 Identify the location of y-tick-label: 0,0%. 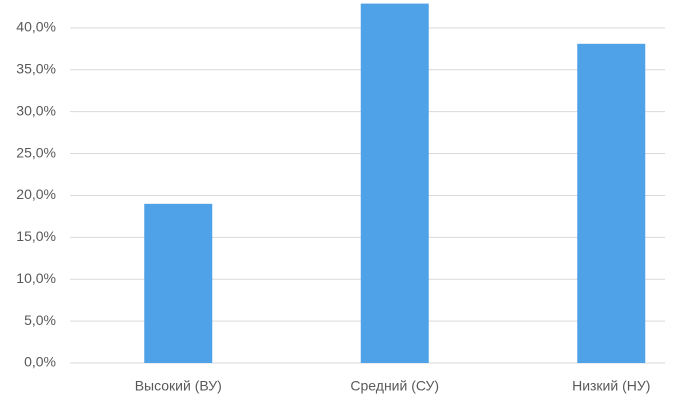
(40, 362).